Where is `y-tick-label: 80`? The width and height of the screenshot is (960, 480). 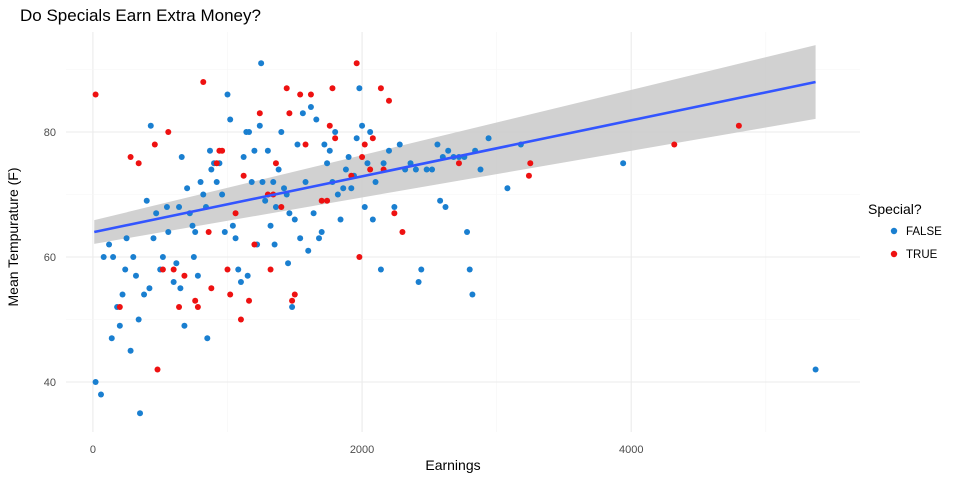 y-tick-label: 80 is located at coordinates (50, 133).